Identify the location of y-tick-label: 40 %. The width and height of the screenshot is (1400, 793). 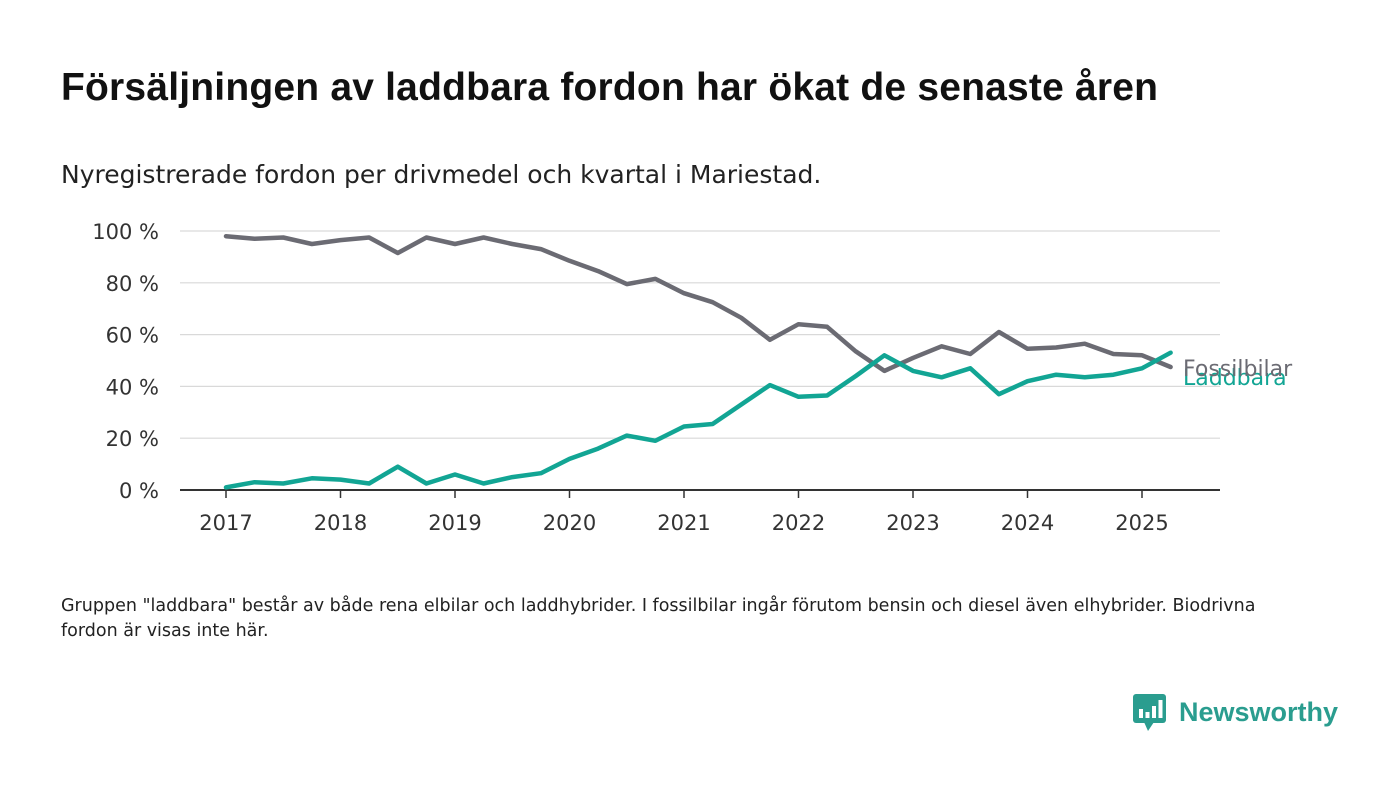
(132, 387).